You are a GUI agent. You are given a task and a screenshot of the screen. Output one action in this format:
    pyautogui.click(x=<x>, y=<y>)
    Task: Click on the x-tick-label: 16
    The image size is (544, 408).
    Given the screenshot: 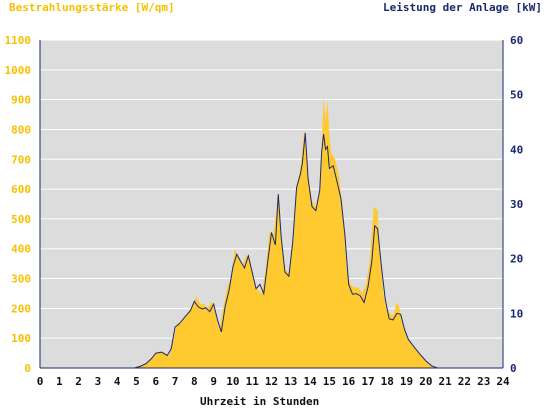 What is the action you would take?
    pyautogui.click(x=349, y=381)
    